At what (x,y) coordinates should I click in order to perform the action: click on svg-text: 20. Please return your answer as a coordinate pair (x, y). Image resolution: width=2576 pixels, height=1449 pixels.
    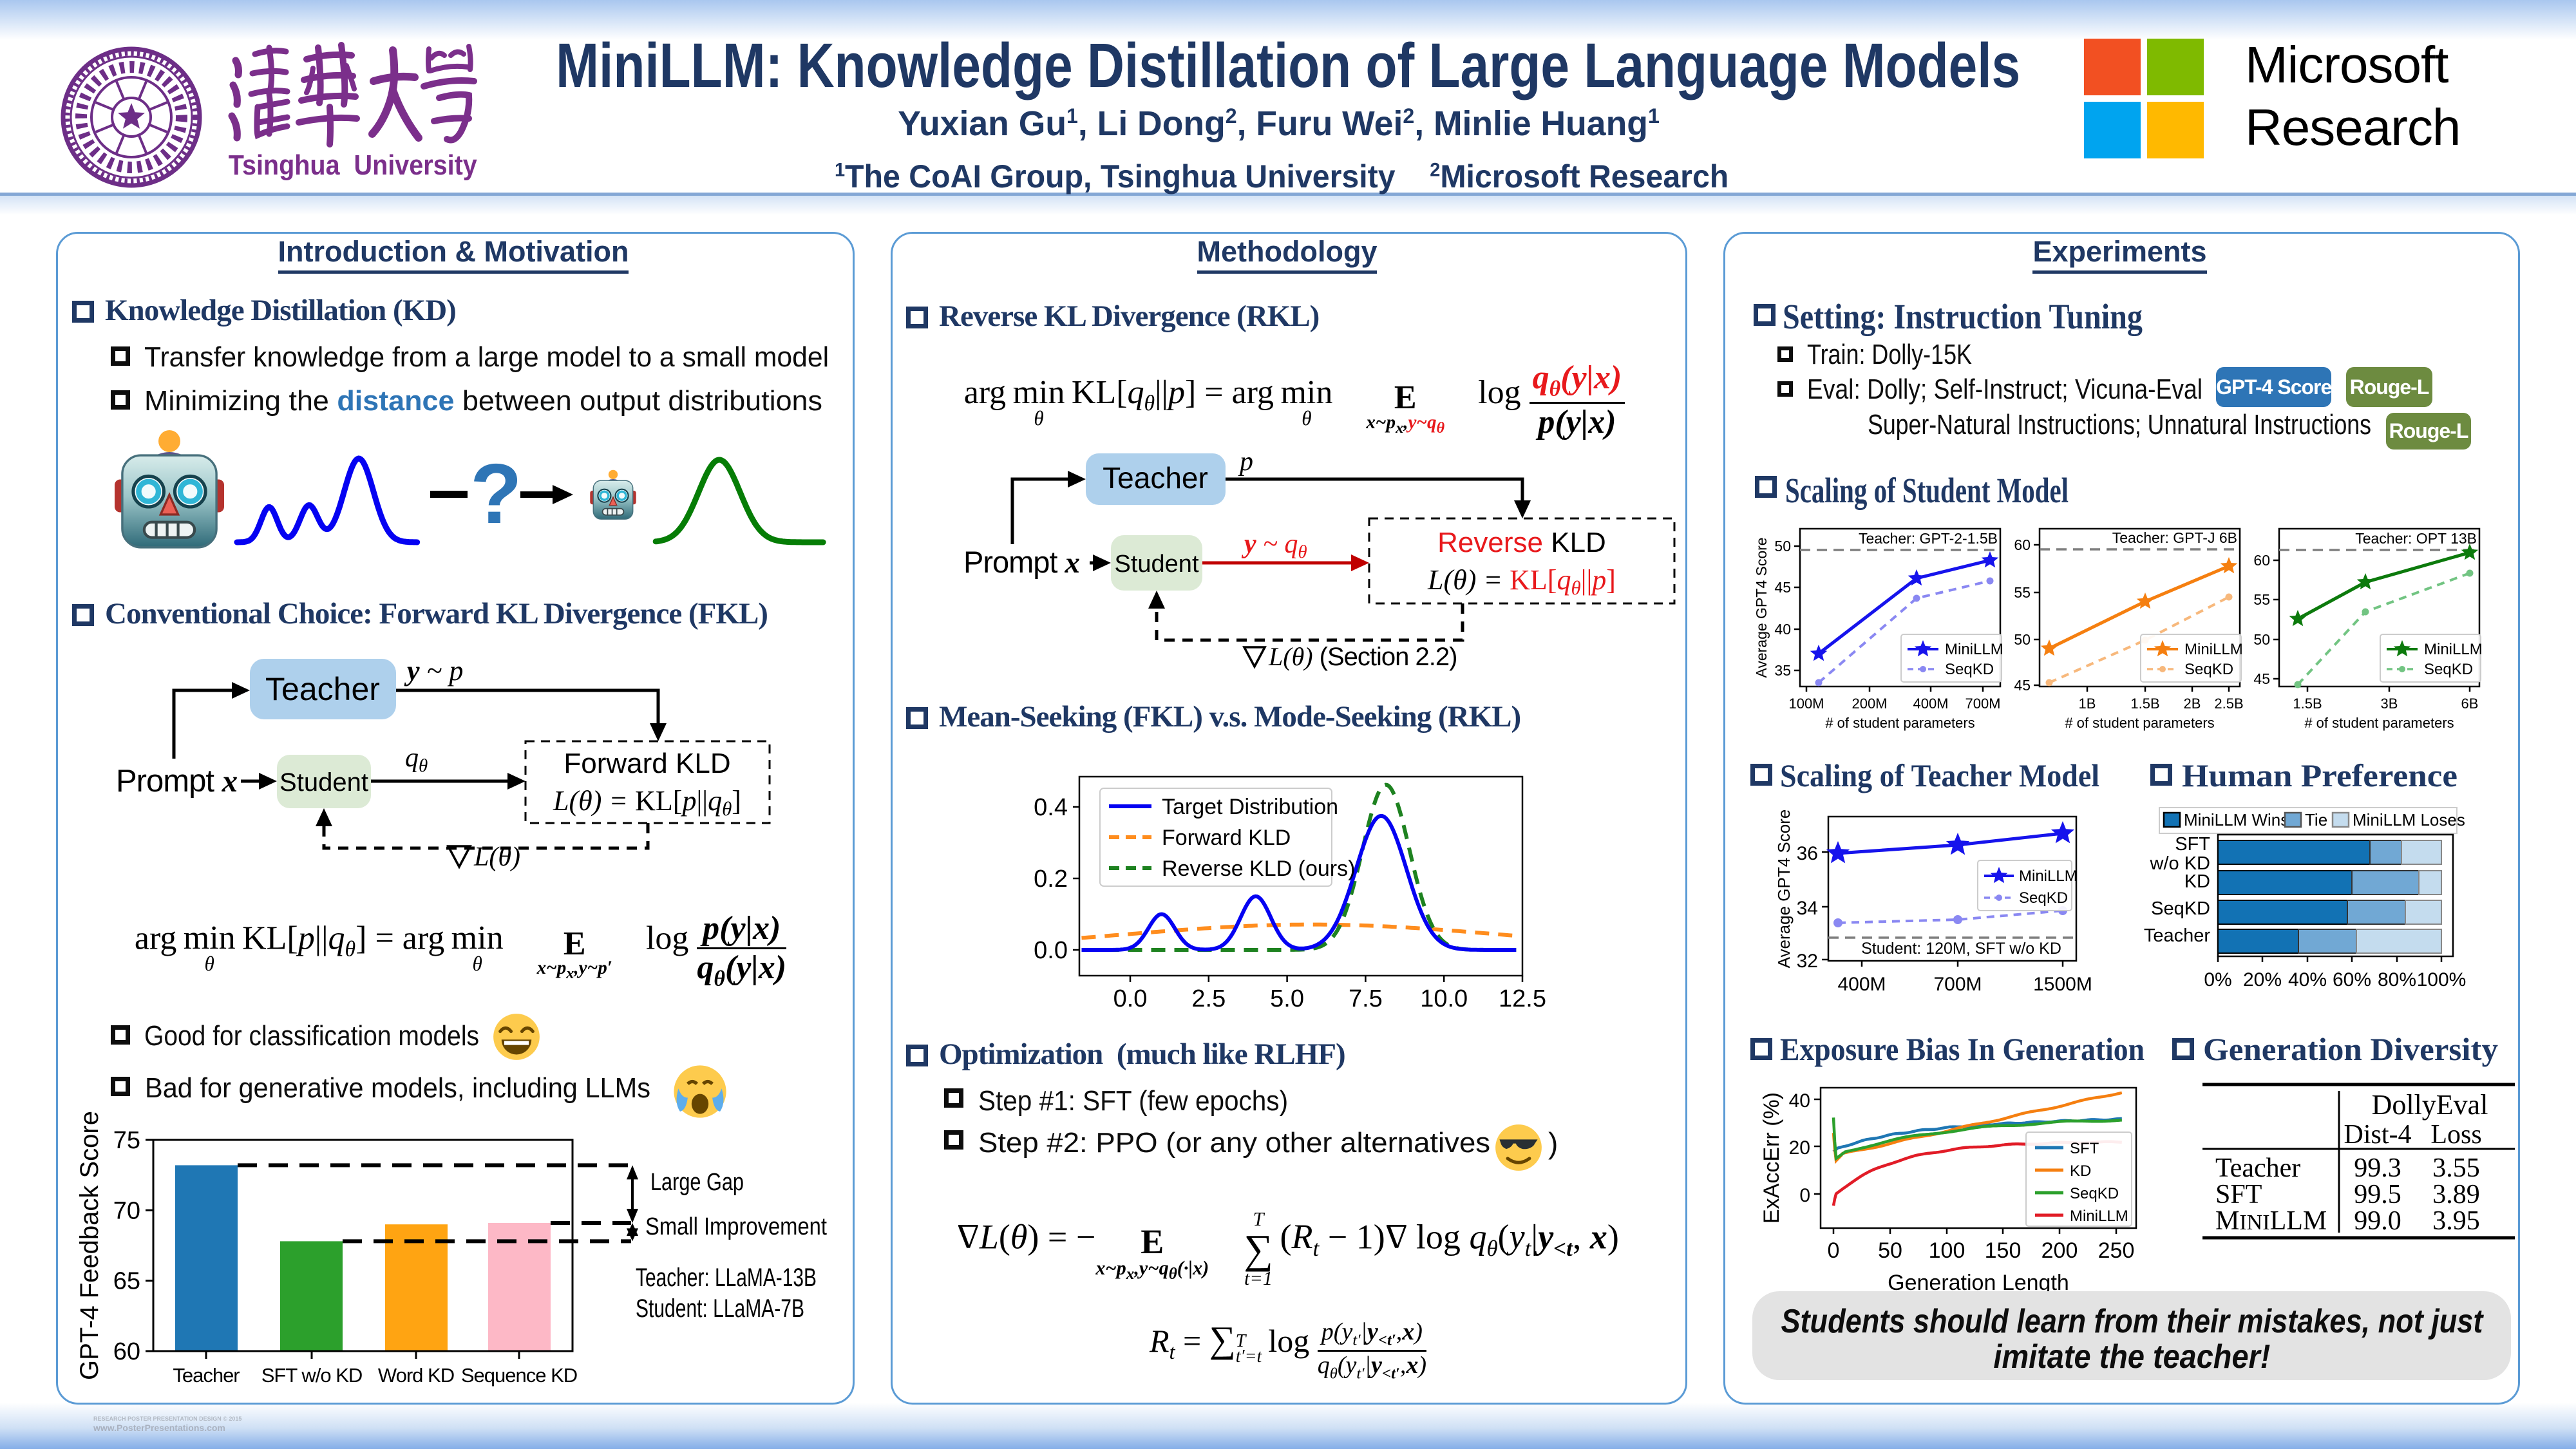
    Looking at the image, I should click on (1799, 1148).